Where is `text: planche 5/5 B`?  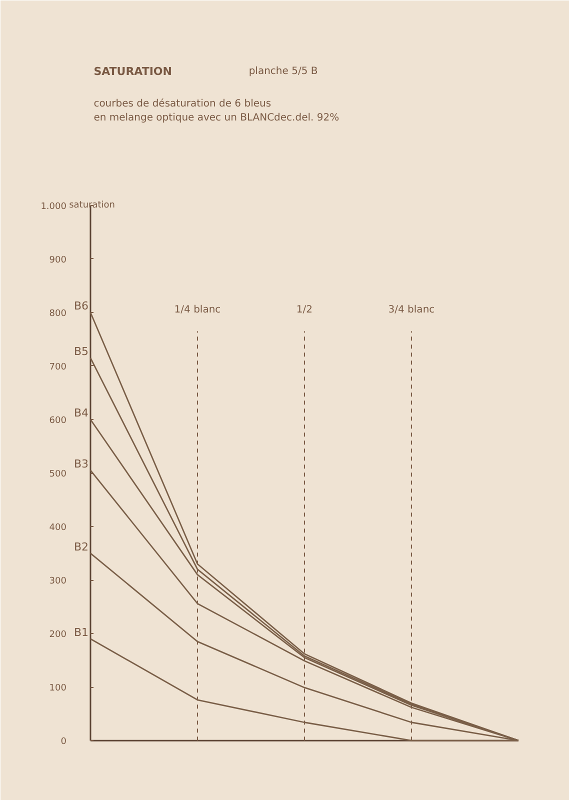
text: planche 5/5 B is located at coordinates (283, 72).